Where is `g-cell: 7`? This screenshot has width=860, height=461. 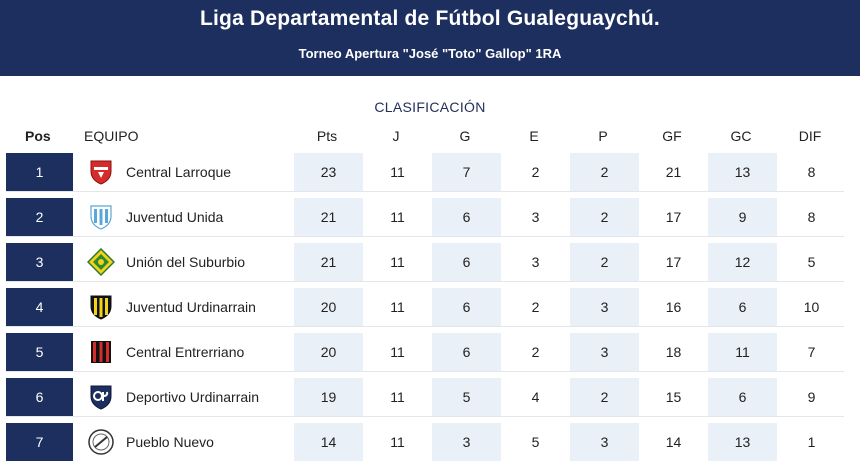 g-cell: 7 is located at coordinates (466, 172).